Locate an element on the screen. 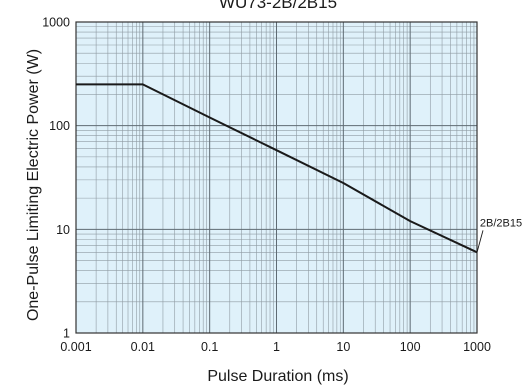 This screenshot has width=531, height=385. y-tick-label: 1000 is located at coordinates (56, 23).